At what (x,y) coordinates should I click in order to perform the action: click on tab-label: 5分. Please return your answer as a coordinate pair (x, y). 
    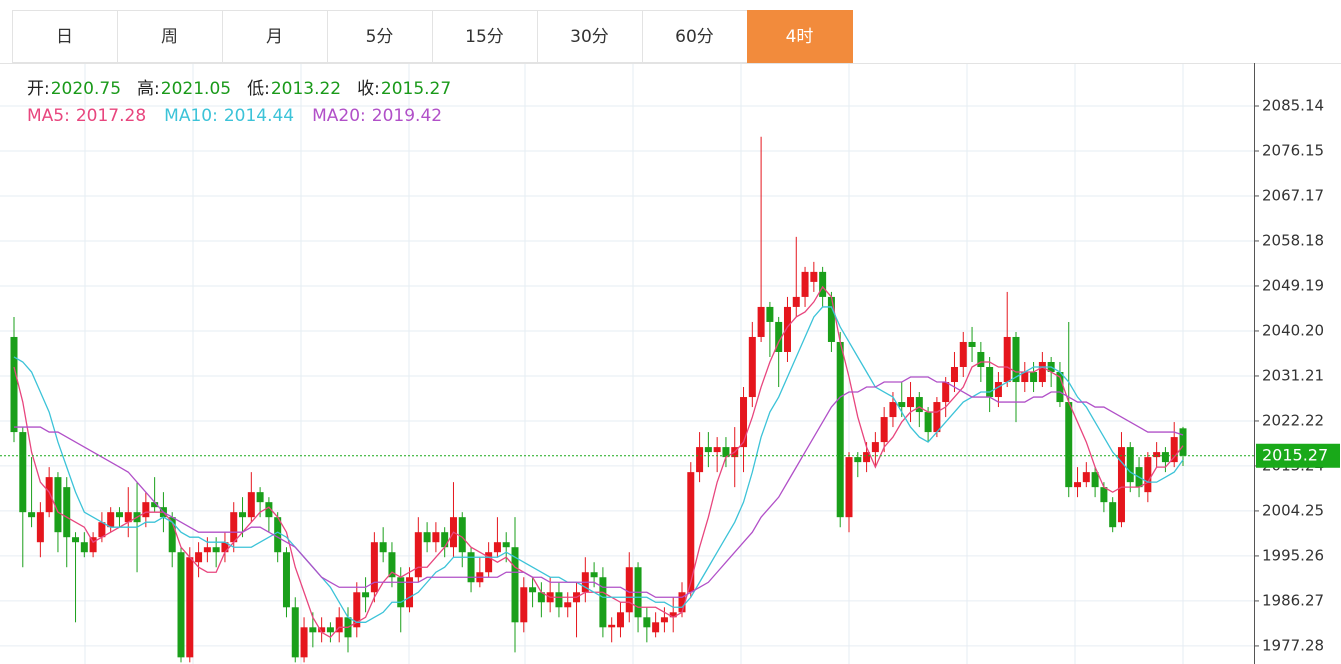
    Looking at the image, I should click on (380, 37).